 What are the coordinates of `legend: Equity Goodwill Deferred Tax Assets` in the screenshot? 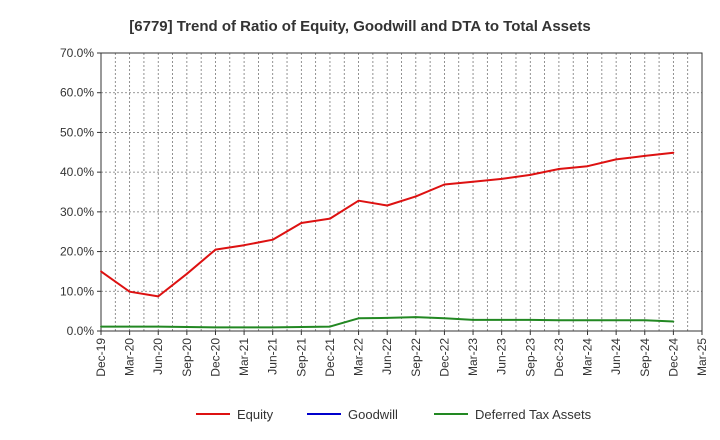 It's located at (394, 414).